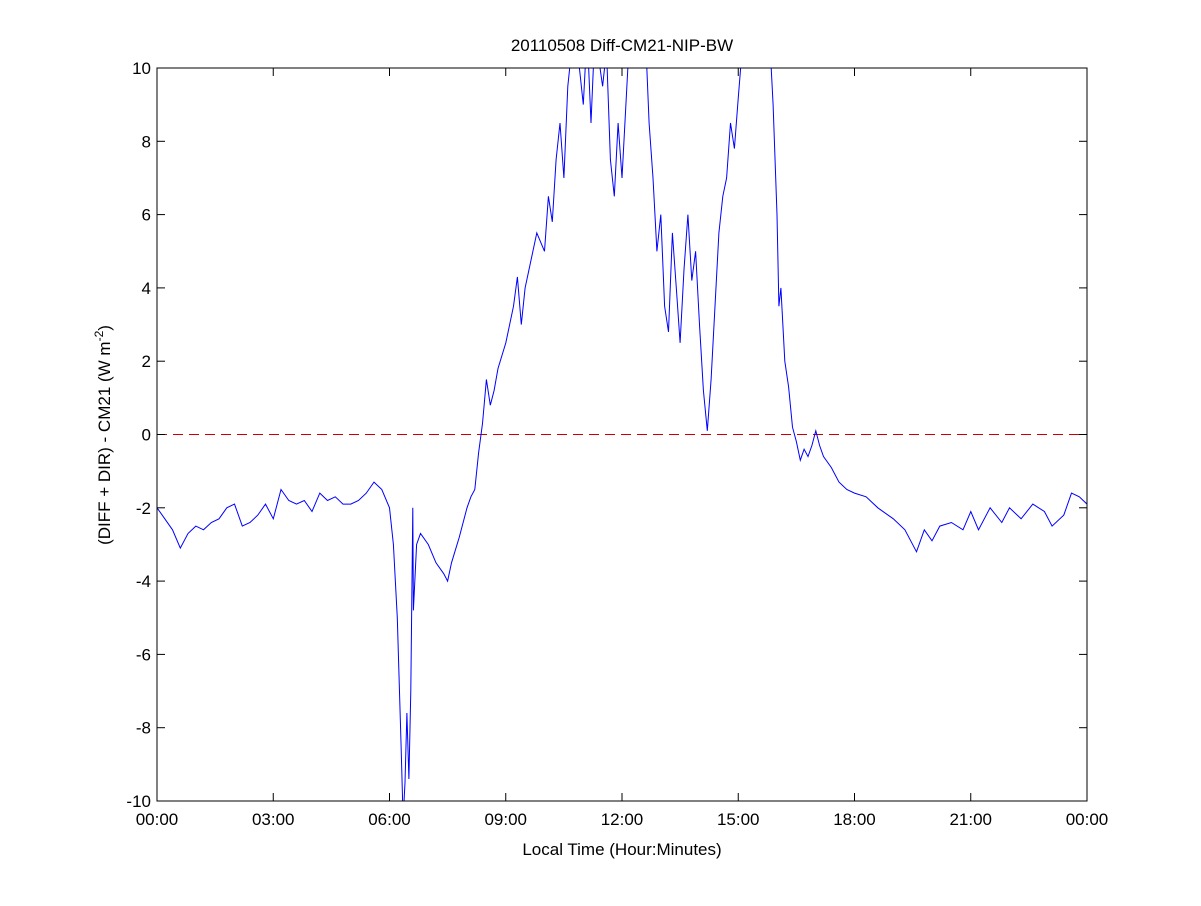 The image size is (1201, 906). Describe the element at coordinates (143, 728) in the screenshot. I see `y-tick-label: -8` at that location.